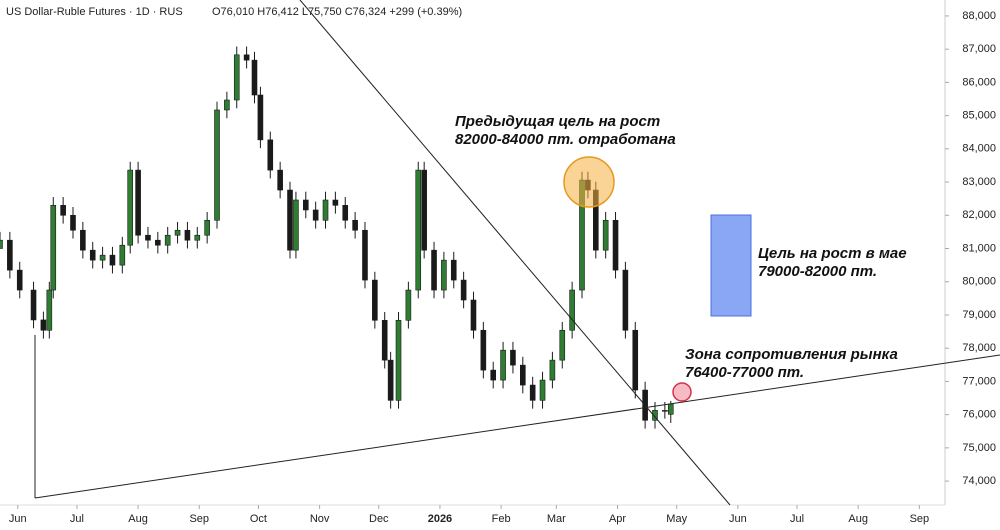 The image size is (1000, 530). What do you see at coordinates (979, 415) in the screenshot?
I see `y-tick-label: 76,000` at bounding box center [979, 415].